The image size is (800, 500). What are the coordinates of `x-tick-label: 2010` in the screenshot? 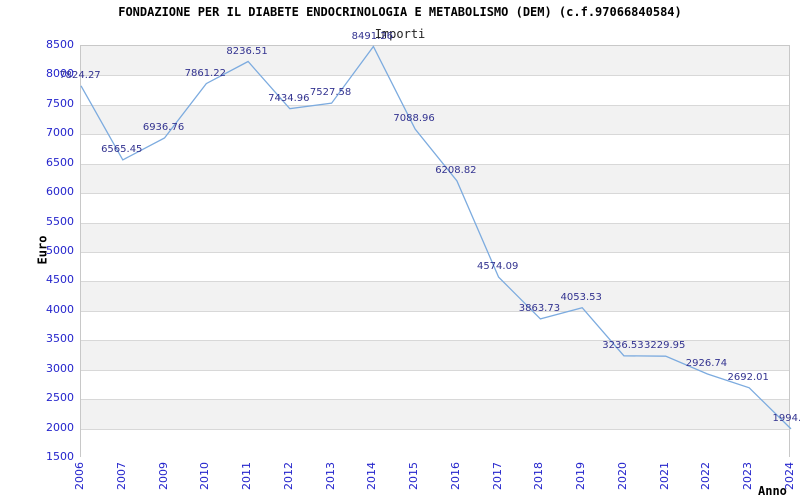 It's located at (204, 476).